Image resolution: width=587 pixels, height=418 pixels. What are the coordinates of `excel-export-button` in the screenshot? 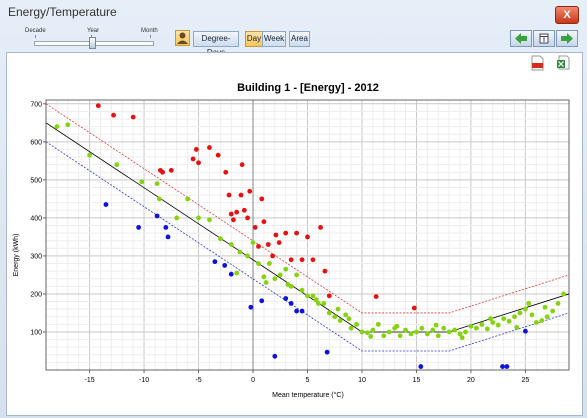 It's located at (563, 63).